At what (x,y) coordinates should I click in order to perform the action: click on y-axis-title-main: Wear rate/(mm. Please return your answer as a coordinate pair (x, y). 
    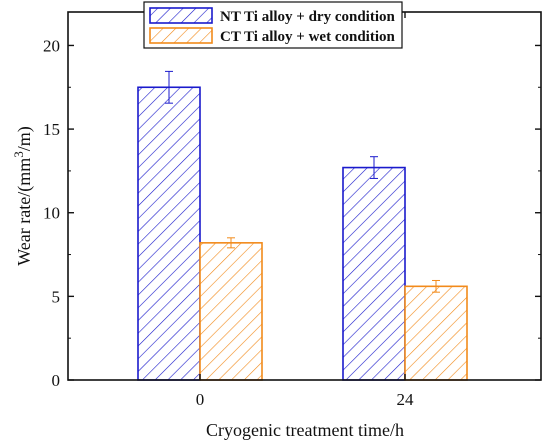
    Looking at the image, I should click on (24, 212).